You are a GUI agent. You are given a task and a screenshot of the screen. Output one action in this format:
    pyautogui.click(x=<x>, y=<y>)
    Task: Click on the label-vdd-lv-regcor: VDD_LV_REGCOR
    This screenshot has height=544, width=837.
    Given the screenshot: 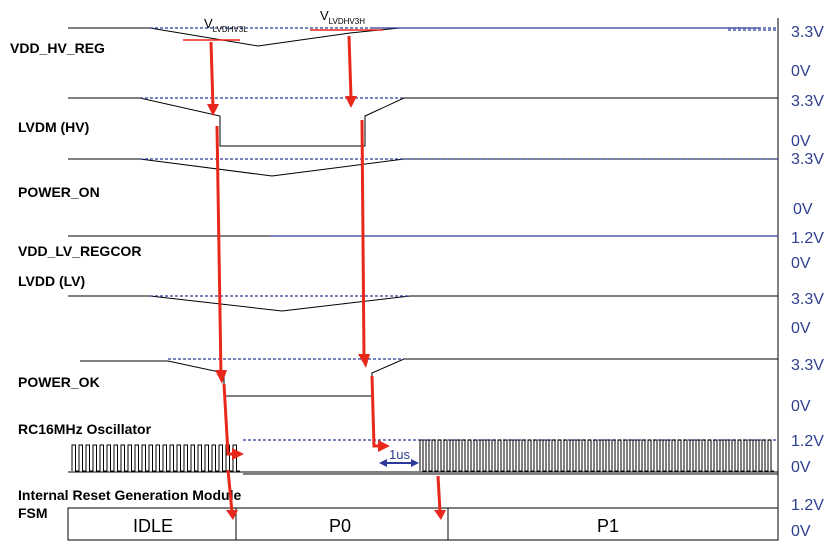 What is the action you would take?
    pyautogui.click(x=79, y=251)
    